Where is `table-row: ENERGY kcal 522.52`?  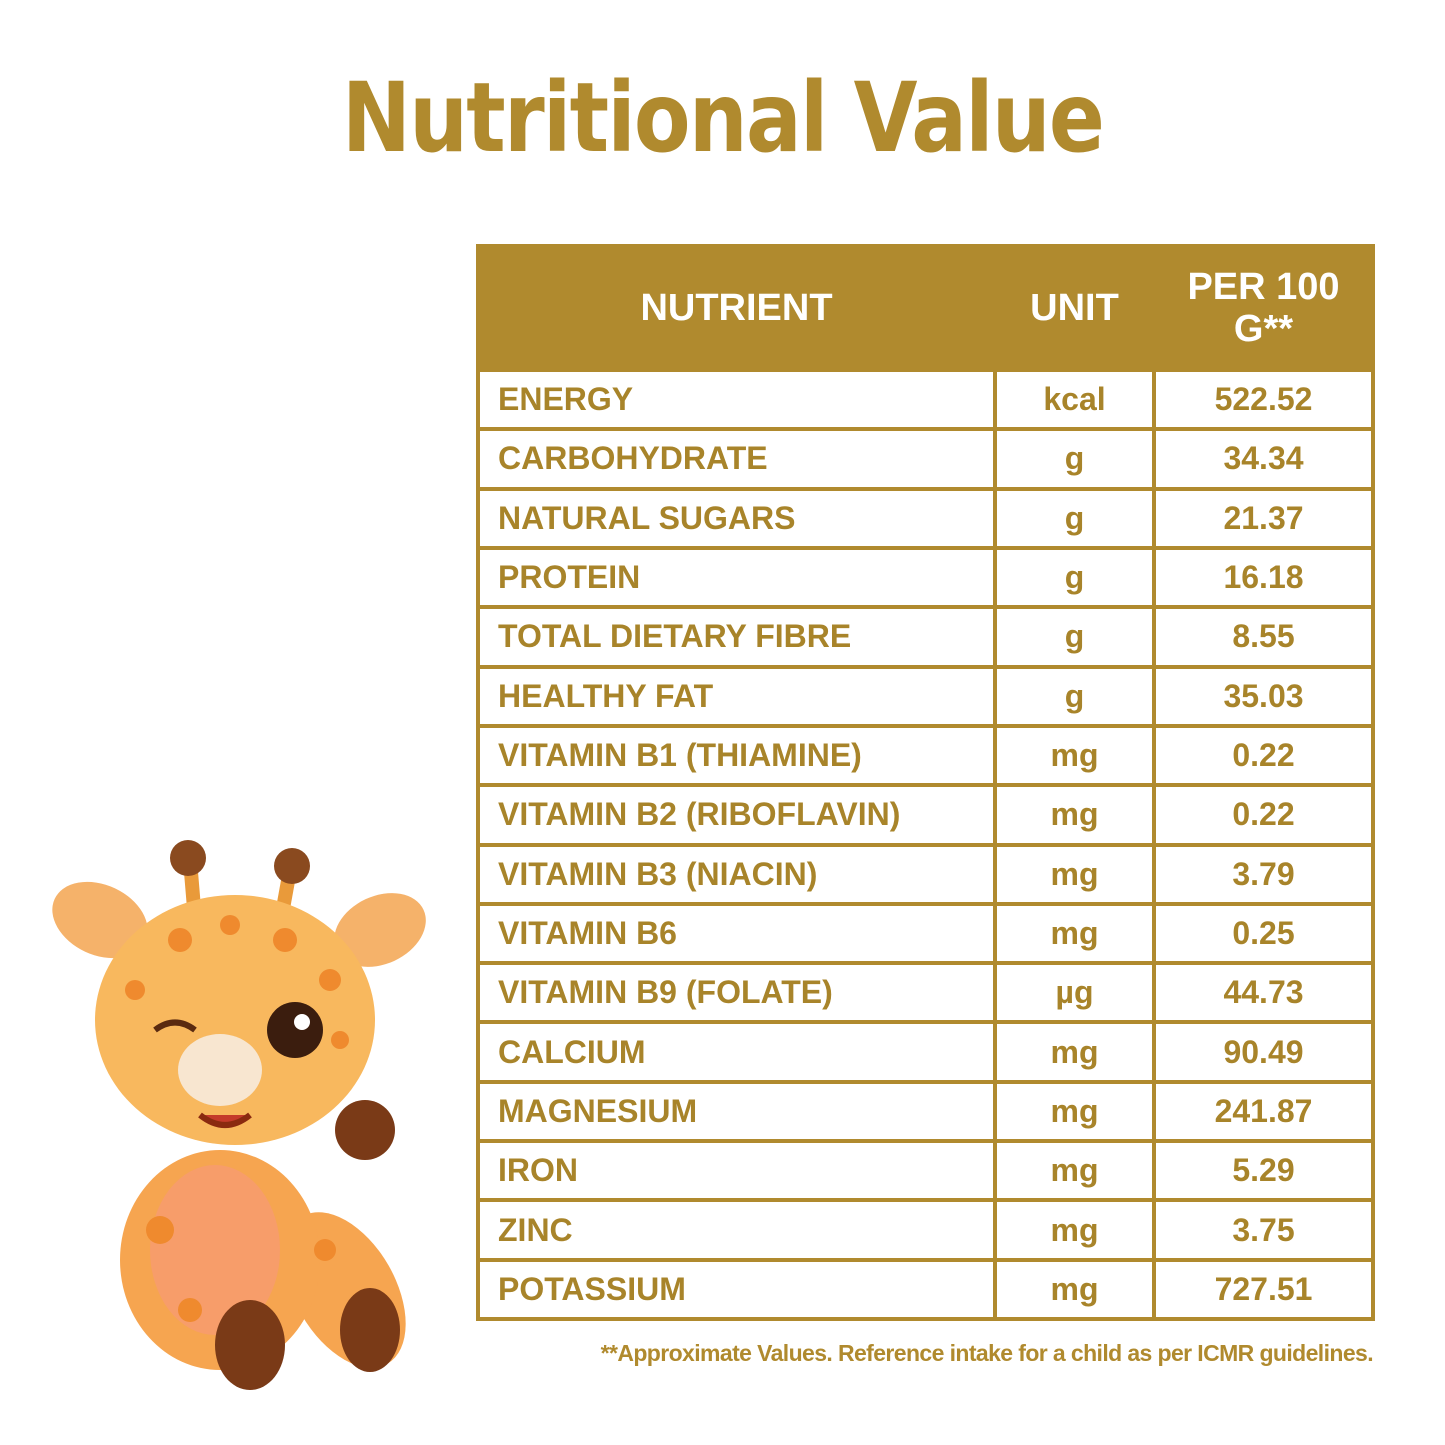 table-row: ENERGY kcal 522.52 is located at coordinates (925, 400).